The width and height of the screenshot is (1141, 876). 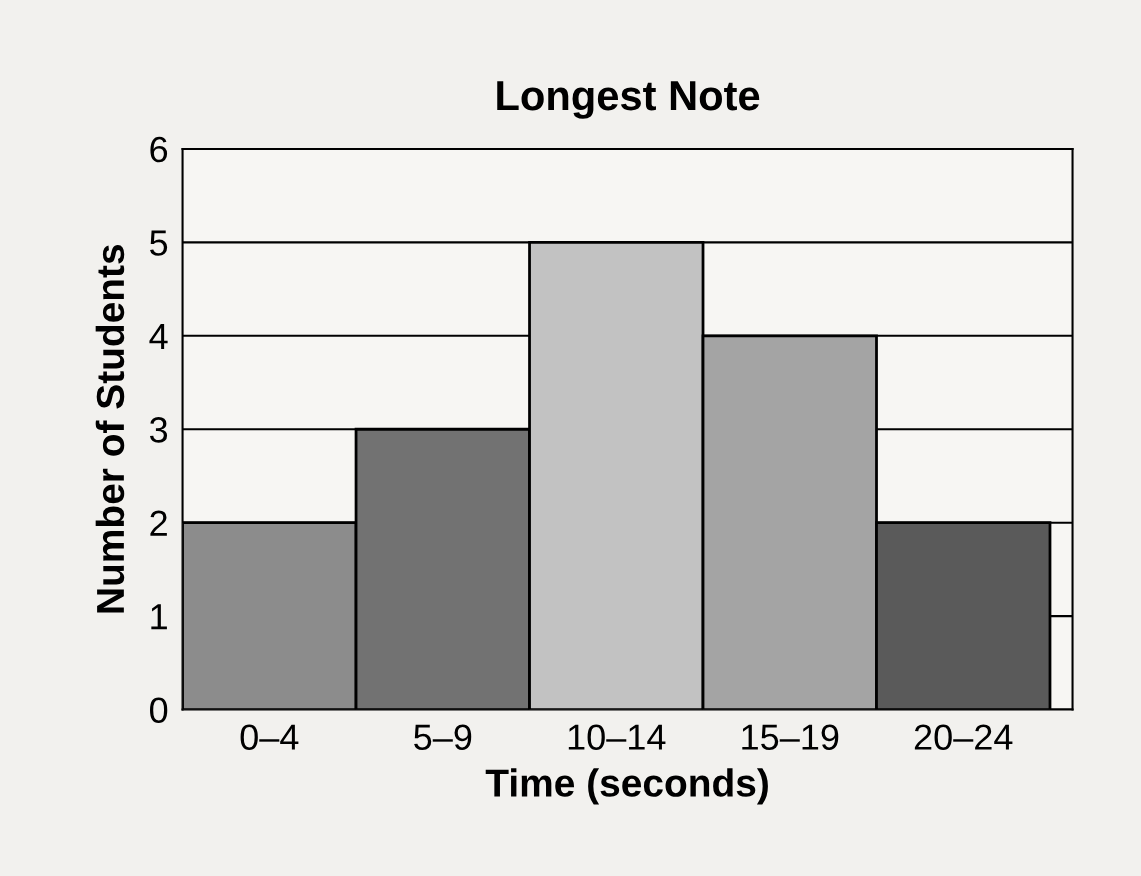 I want to click on y-tick-label: 6, so click(x=159, y=149).